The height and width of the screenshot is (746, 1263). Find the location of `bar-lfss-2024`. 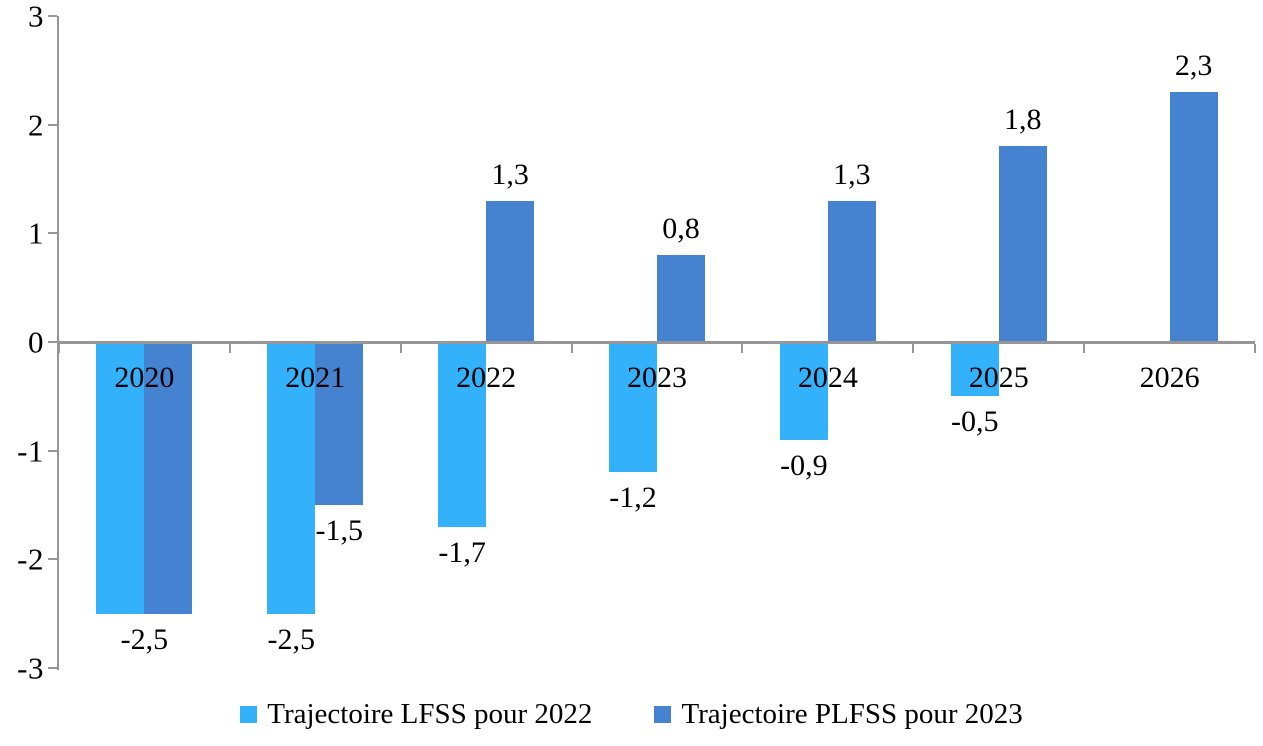

bar-lfss-2024 is located at coordinates (803, 391).